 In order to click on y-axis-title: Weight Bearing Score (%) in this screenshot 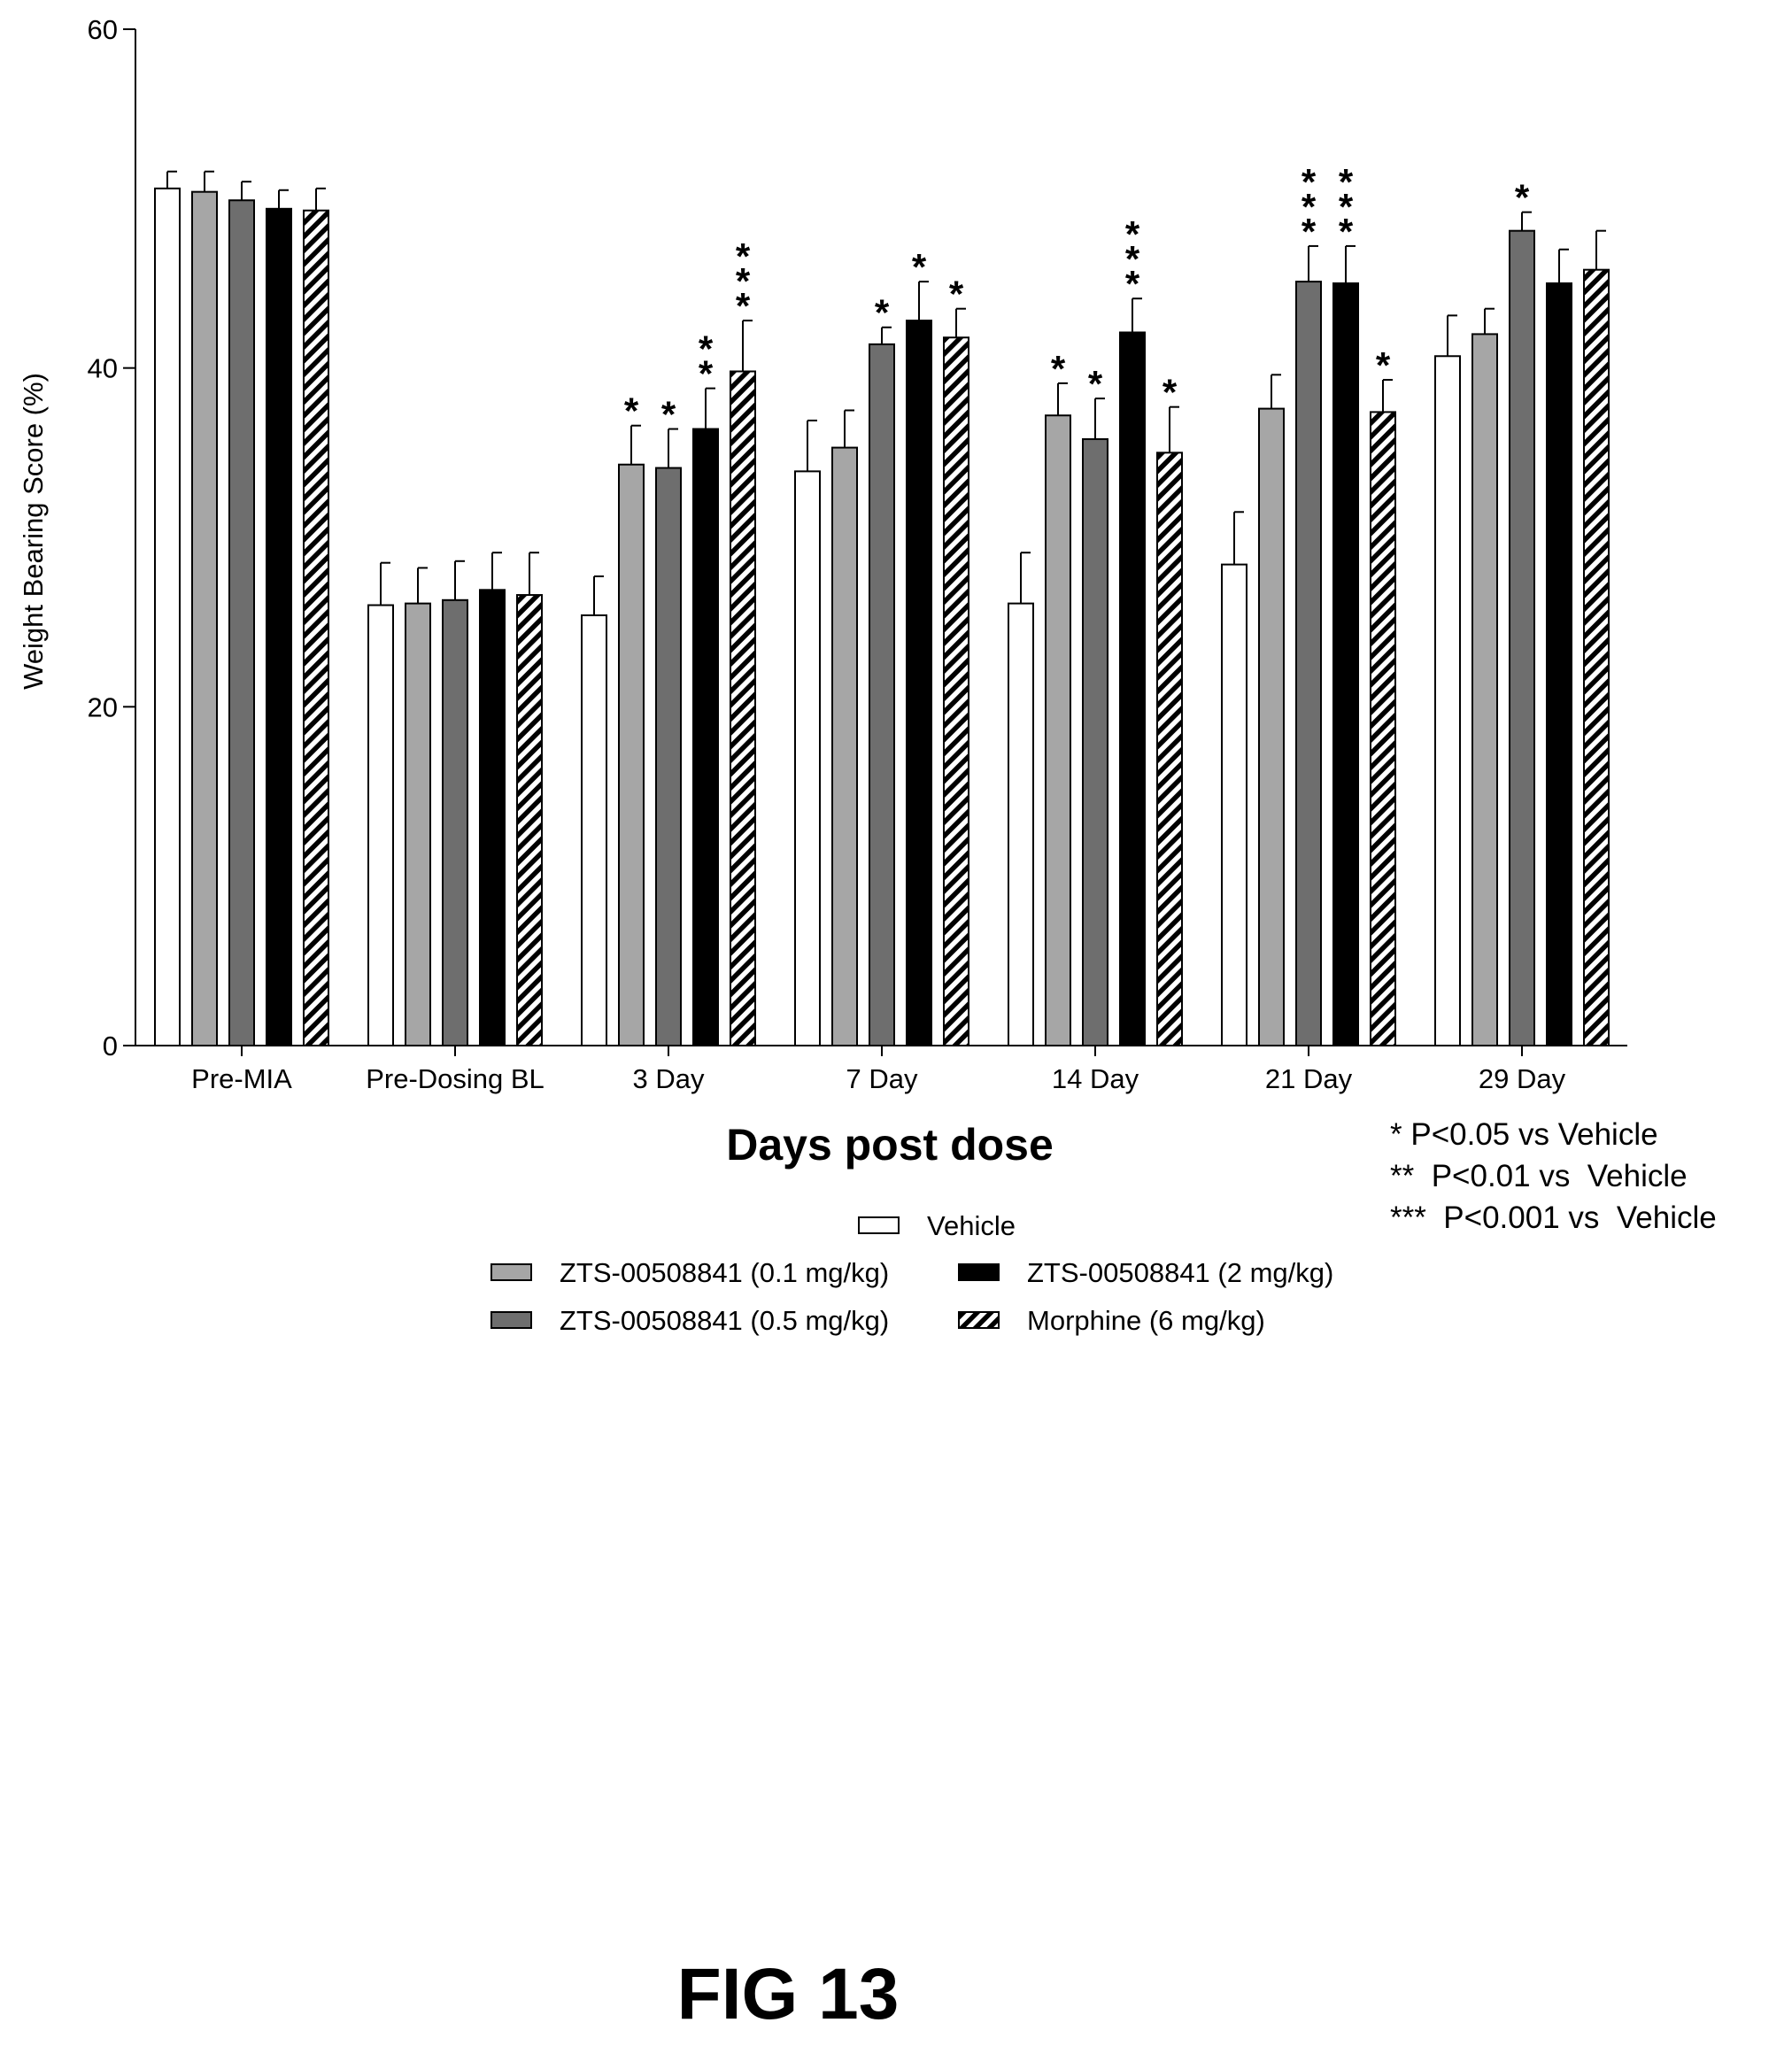, I will do `click(34, 531)`.